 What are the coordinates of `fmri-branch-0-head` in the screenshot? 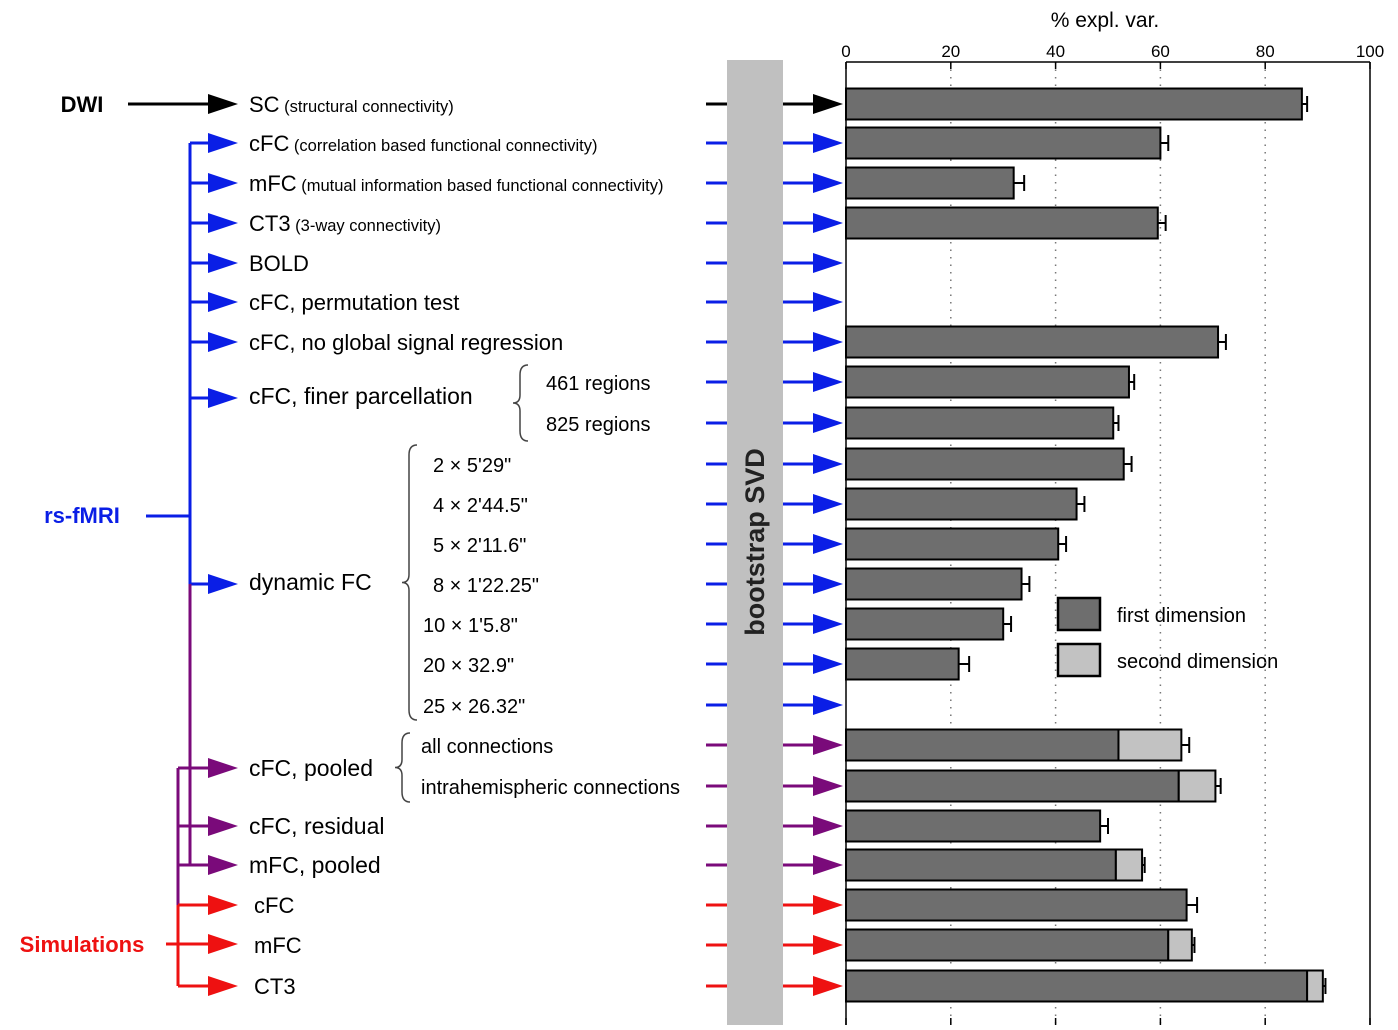 It's located at (223, 143).